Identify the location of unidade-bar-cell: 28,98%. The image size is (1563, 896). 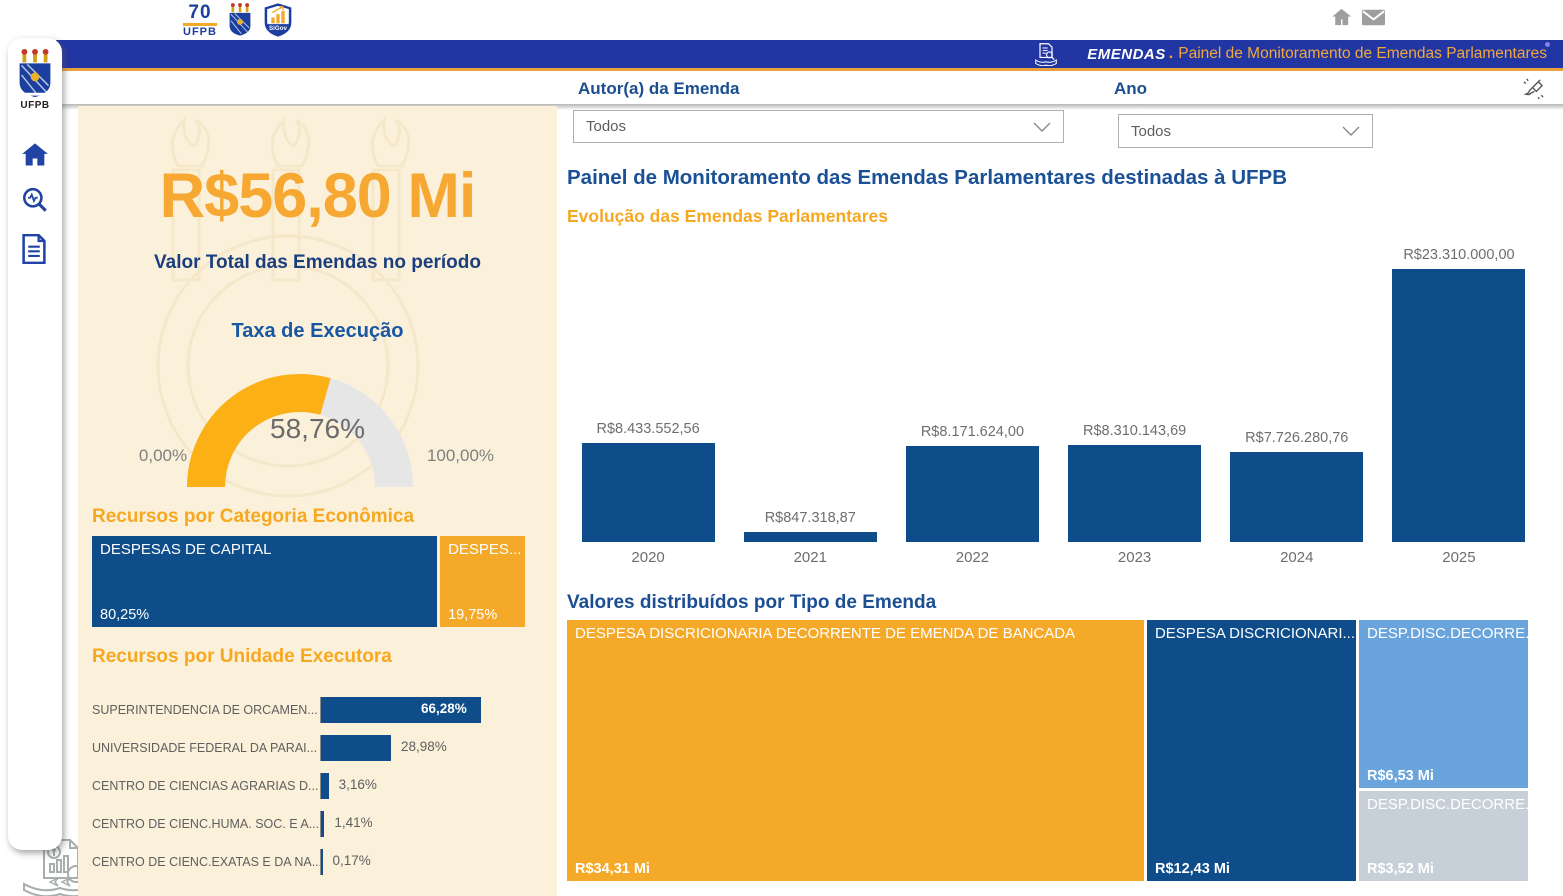
(431, 748).